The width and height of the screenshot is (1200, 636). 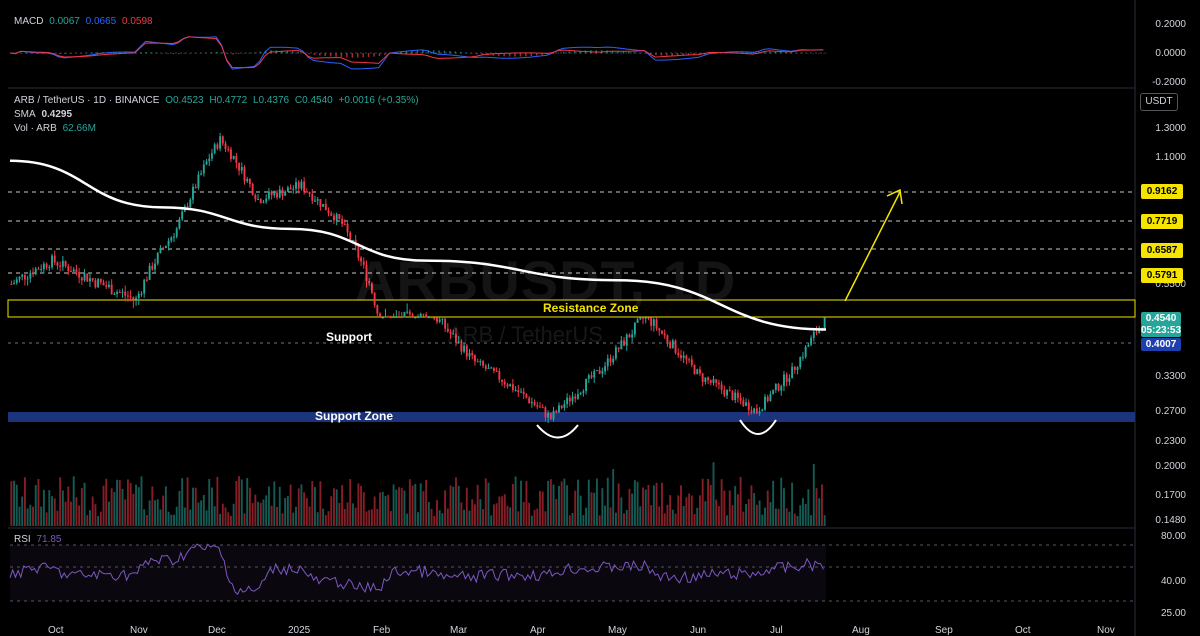 I want to click on currency-button: USDT, so click(x=1159, y=102).